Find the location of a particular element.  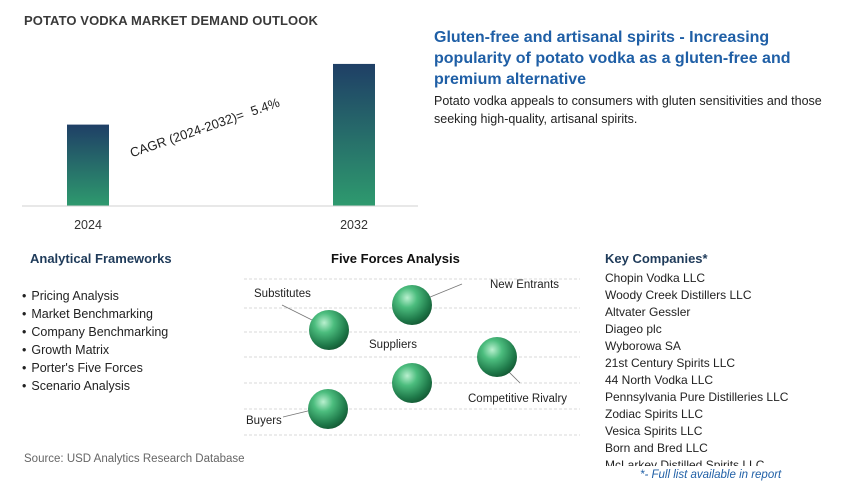

company-item: Altvater Gessler is located at coordinates (648, 312).